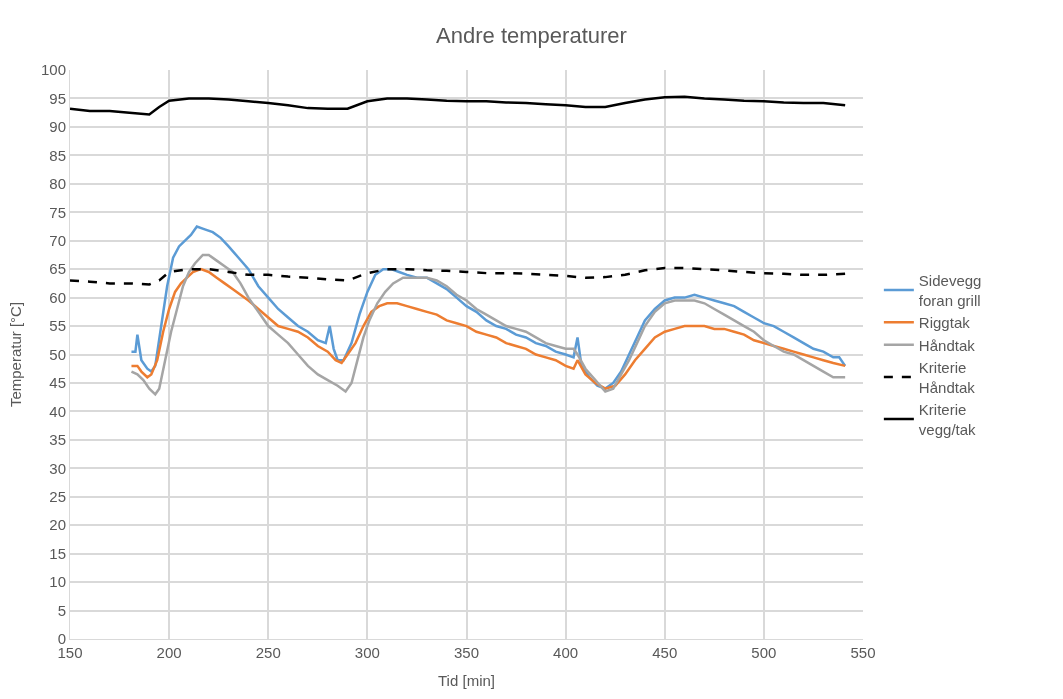 The image size is (1063, 699). I want to click on x-tick-label: 450, so click(665, 652).